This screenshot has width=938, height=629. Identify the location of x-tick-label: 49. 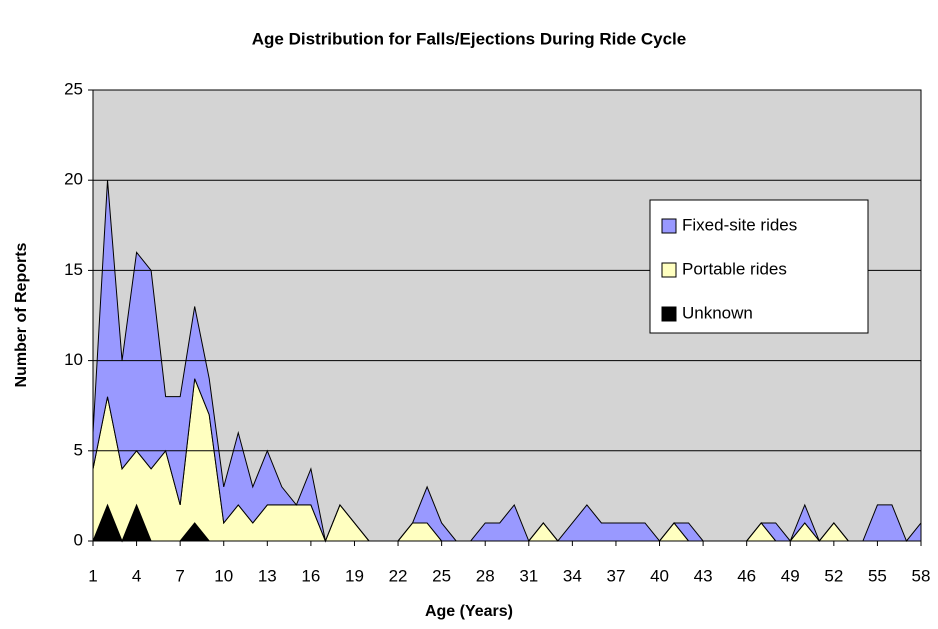
(790, 575).